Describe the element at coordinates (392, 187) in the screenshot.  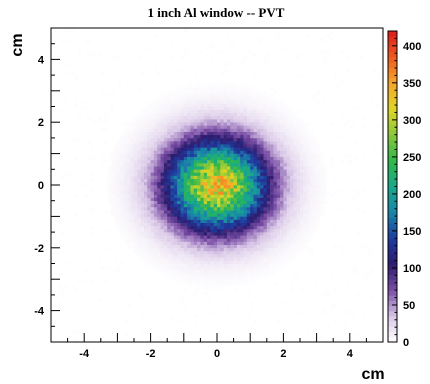
I see `colorbar` at that location.